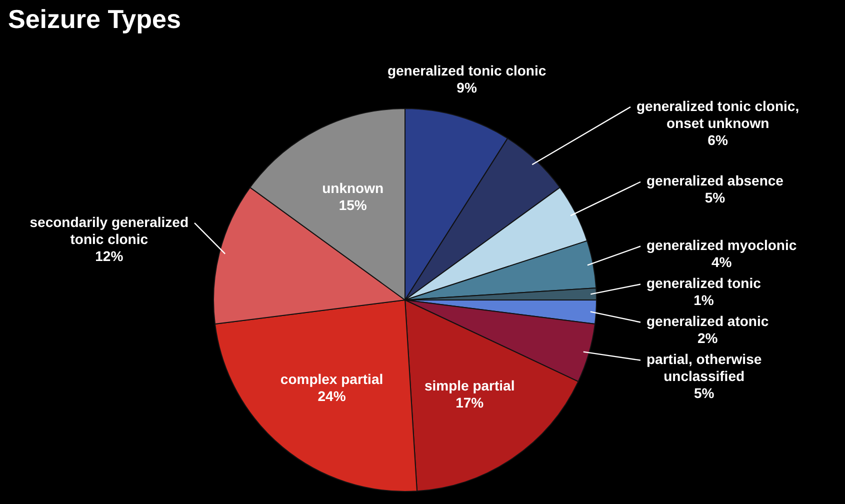 Image resolution: width=845 pixels, height=504 pixels. I want to click on slice-label: partial, otherwise unclassified, so click(704, 367).